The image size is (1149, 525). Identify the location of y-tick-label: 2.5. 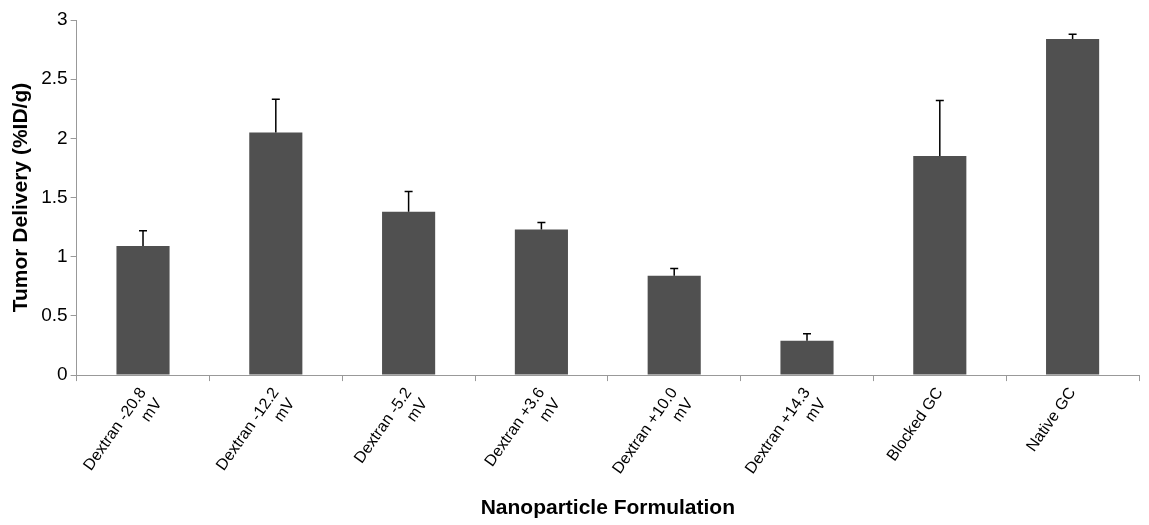
(54, 78).